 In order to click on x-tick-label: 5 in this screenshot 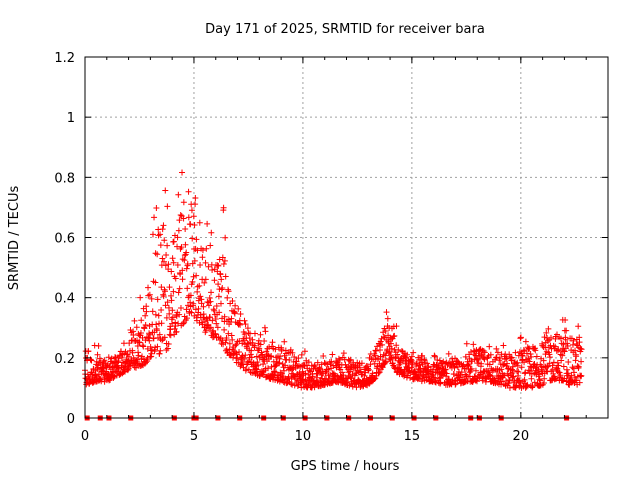, I will do `click(194, 436)`.